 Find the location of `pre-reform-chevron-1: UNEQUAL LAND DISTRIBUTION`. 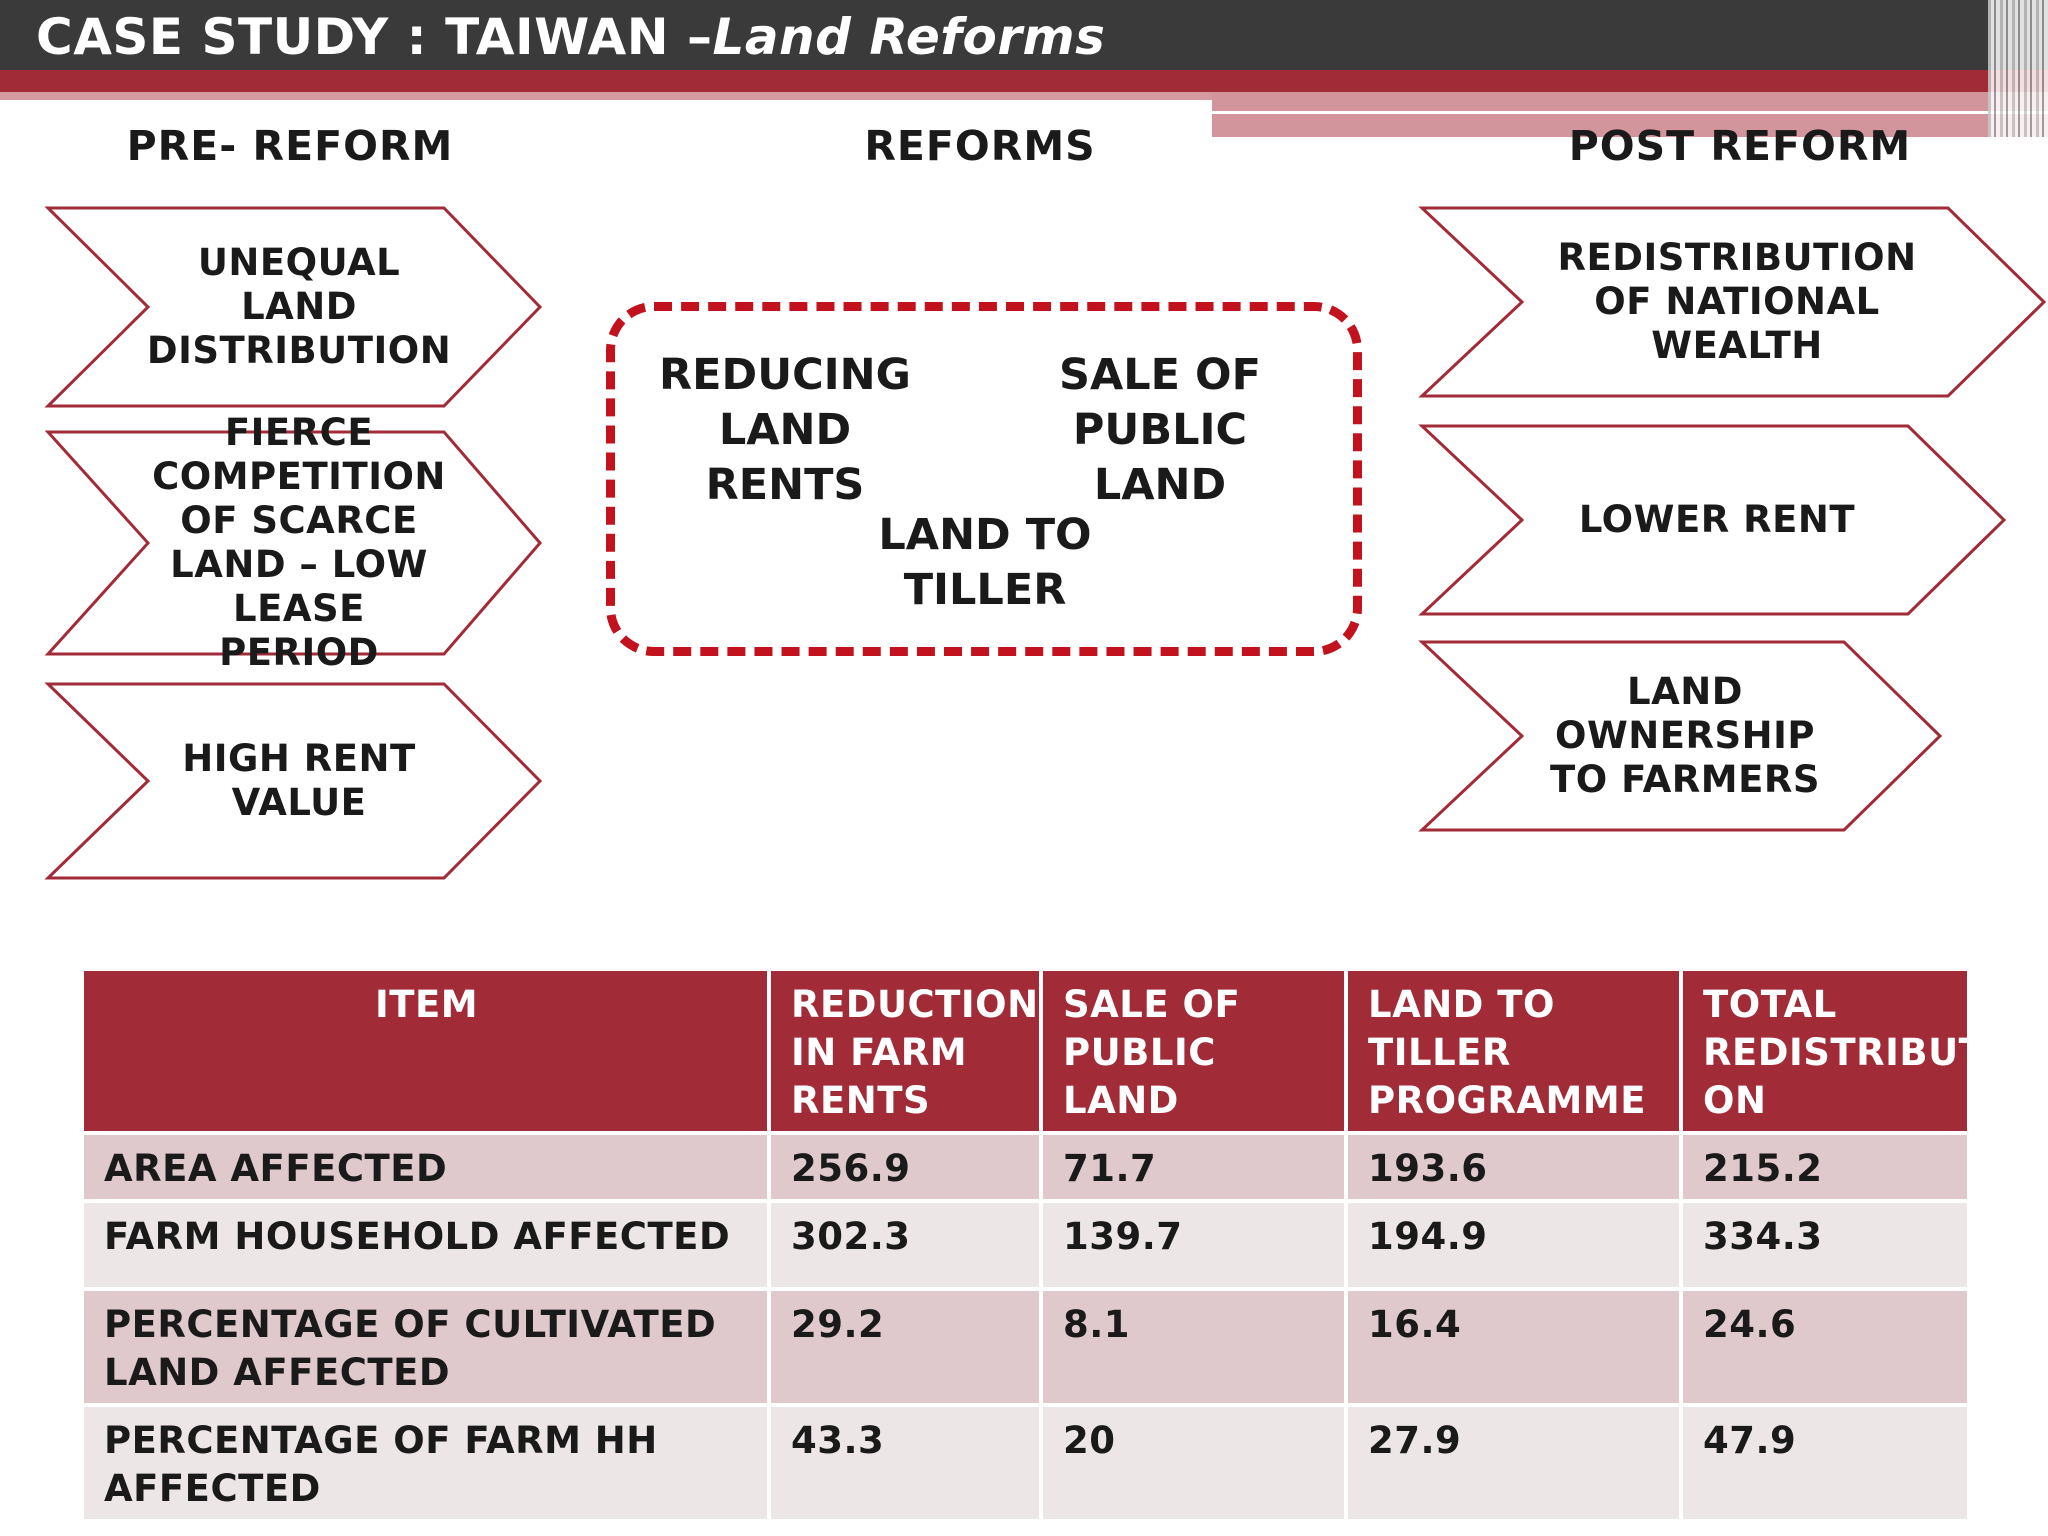

pre-reform-chevron-1: UNEQUAL LAND DISTRIBUTION is located at coordinates (294, 307).